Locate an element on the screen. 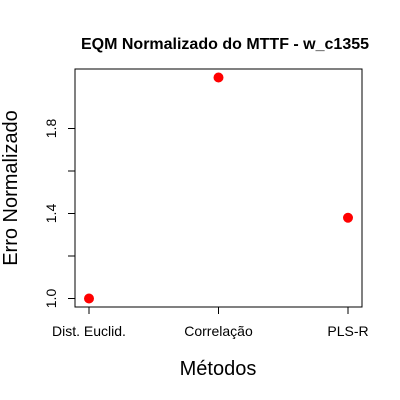 The width and height of the screenshot is (400, 400). x-tick-label: Correlação is located at coordinates (218, 331).